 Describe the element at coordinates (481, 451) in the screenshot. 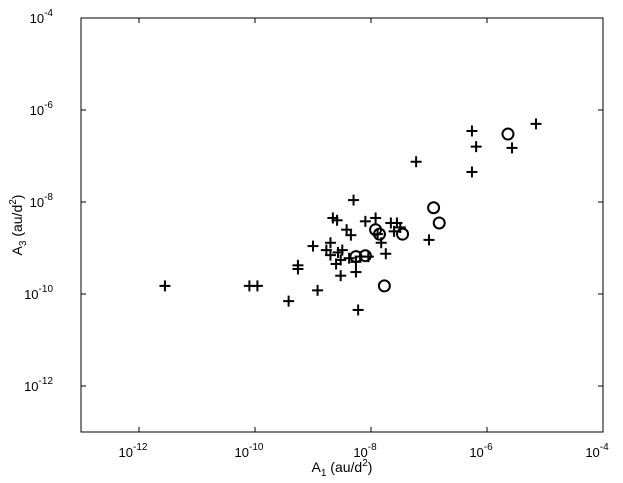

I see `x-tick-label: 10⁻⁶` at that location.